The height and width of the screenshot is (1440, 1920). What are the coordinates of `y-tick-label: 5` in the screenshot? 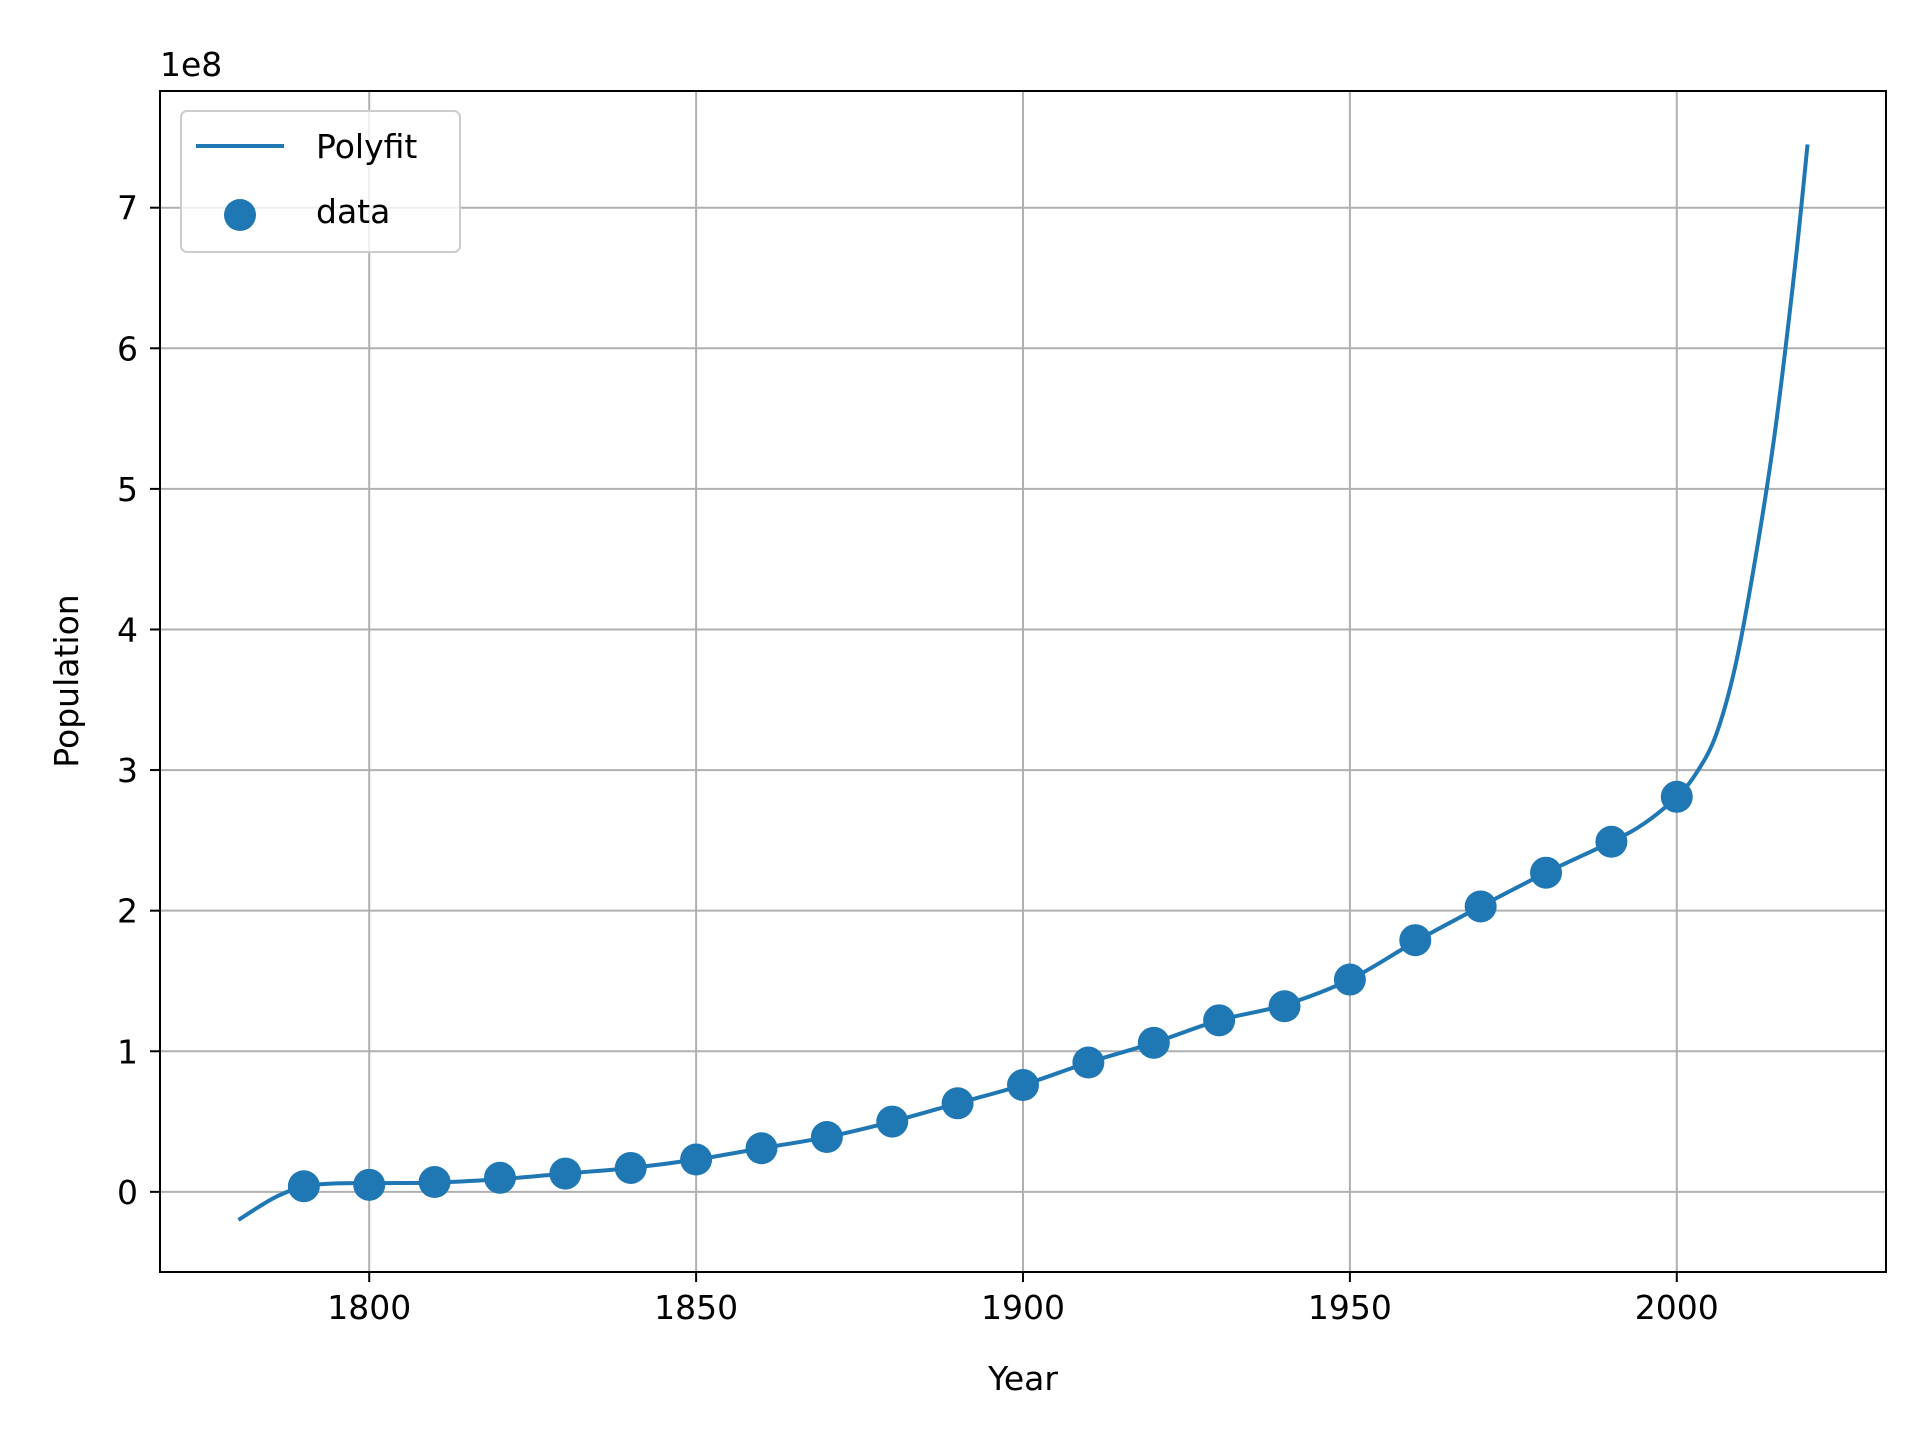 It's located at (127, 489).